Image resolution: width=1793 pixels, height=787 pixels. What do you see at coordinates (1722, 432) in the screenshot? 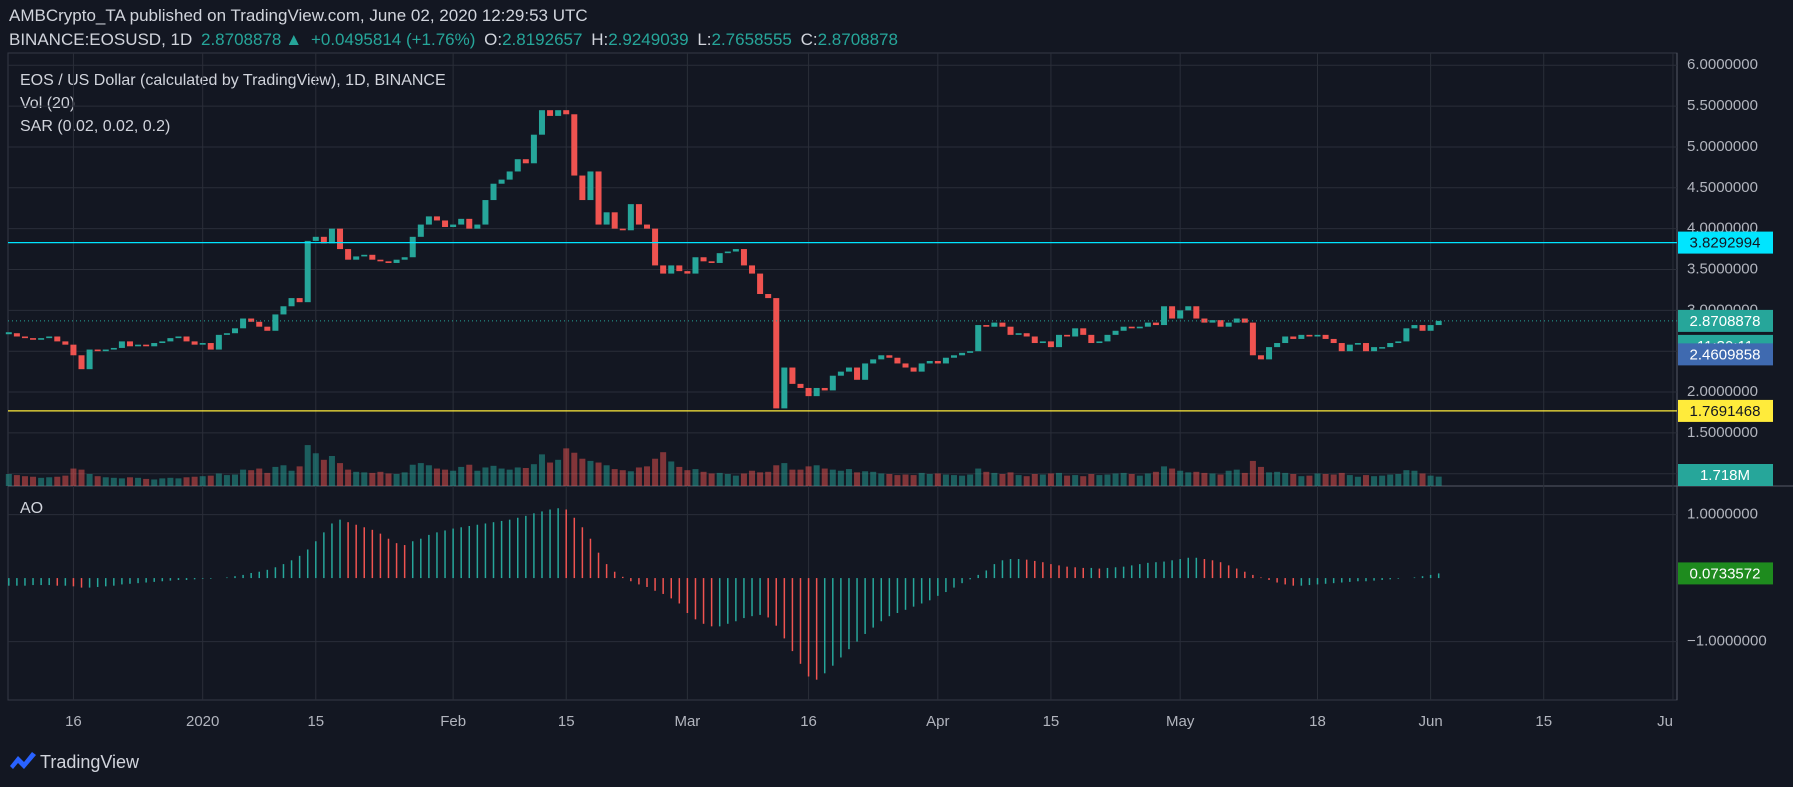
I see `y-tick-label: 1.5000000` at bounding box center [1722, 432].